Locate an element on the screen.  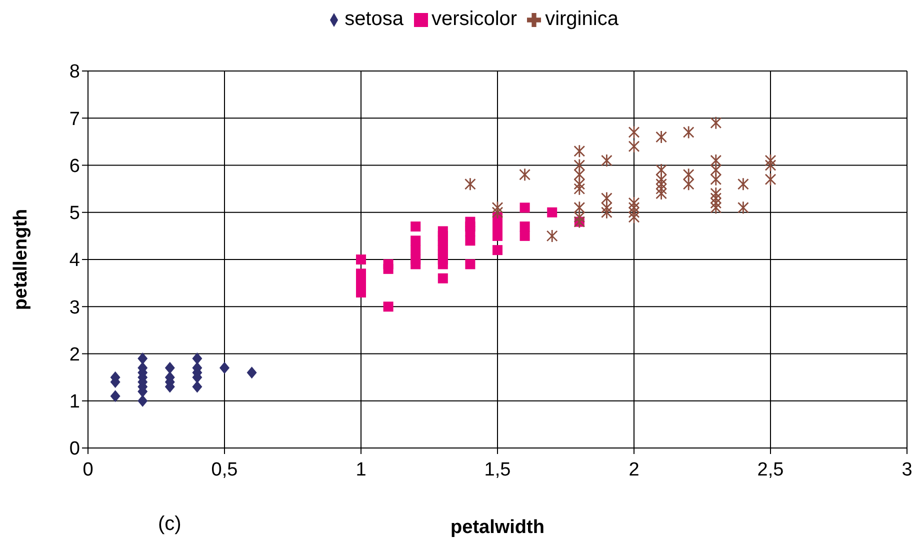
text: (c) is located at coordinates (170, 524).